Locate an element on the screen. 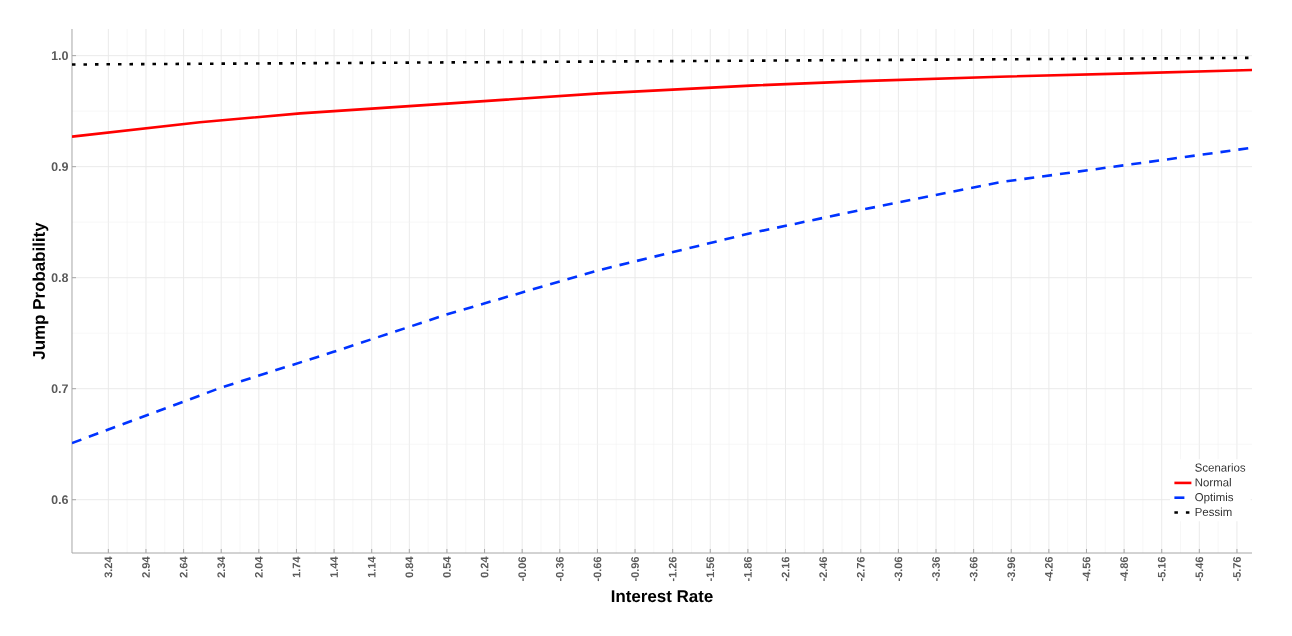  x-tick-label: -3.36 is located at coordinates (936, 569).